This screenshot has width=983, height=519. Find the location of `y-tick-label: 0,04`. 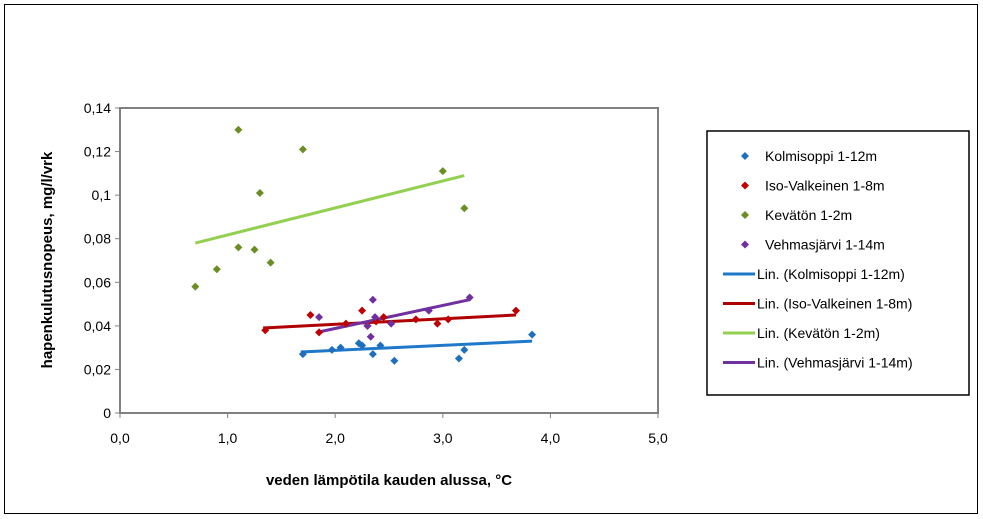

y-tick-label: 0,04 is located at coordinates (97, 326).